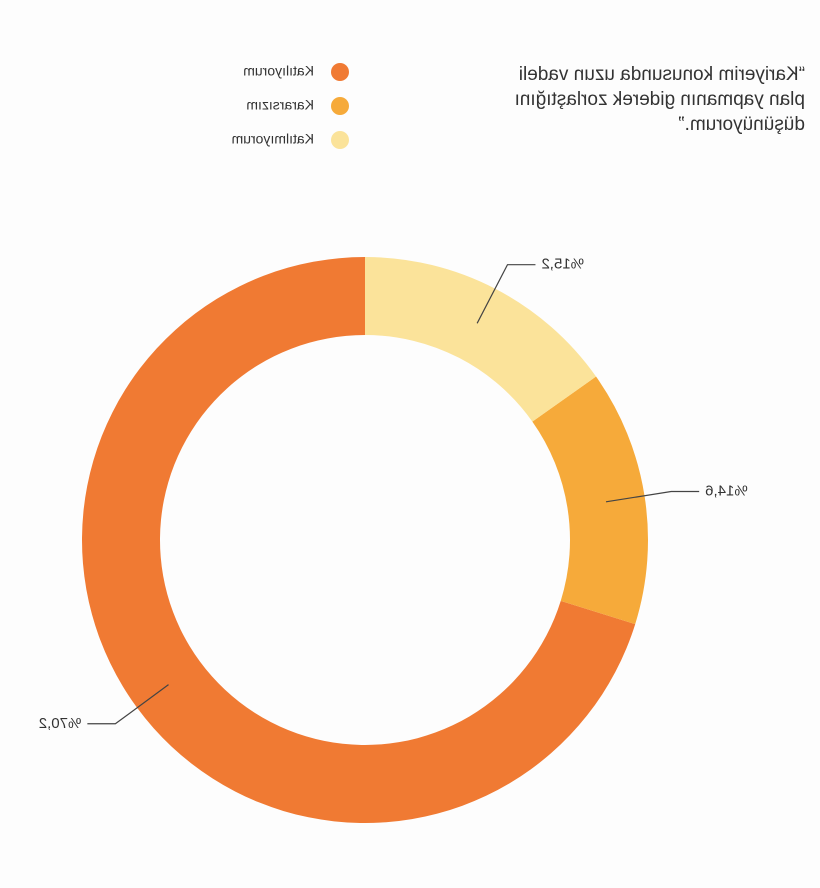 The image size is (820, 888). Describe the element at coordinates (280, 105) in the screenshot. I see `legend-label: Kararsızım` at that location.